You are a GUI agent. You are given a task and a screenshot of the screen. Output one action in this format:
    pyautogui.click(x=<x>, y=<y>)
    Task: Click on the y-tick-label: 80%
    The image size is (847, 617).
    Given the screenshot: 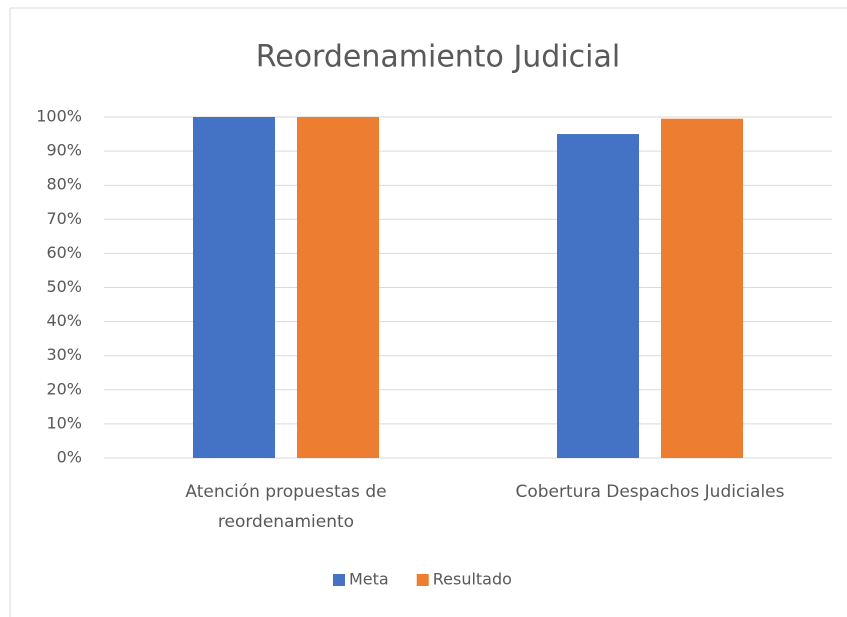 What is the action you would take?
    pyautogui.click(x=64, y=184)
    